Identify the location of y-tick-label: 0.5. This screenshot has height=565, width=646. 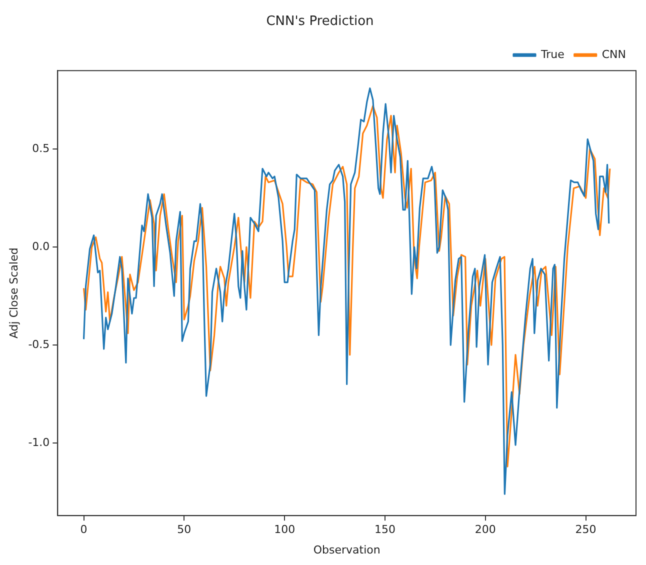
(41, 148).